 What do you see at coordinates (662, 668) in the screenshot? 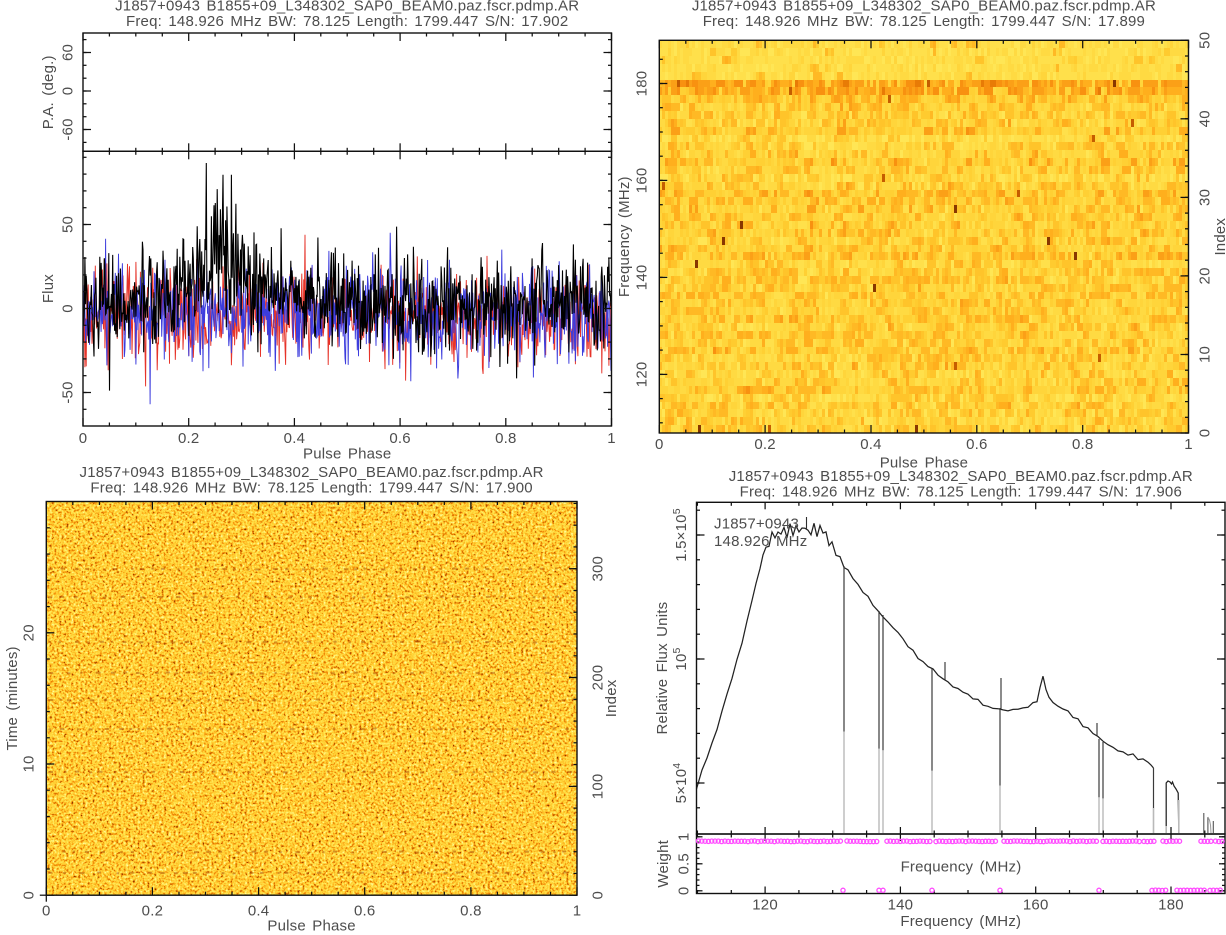
I see `svg-text: Relative Flux Units` at bounding box center [662, 668].